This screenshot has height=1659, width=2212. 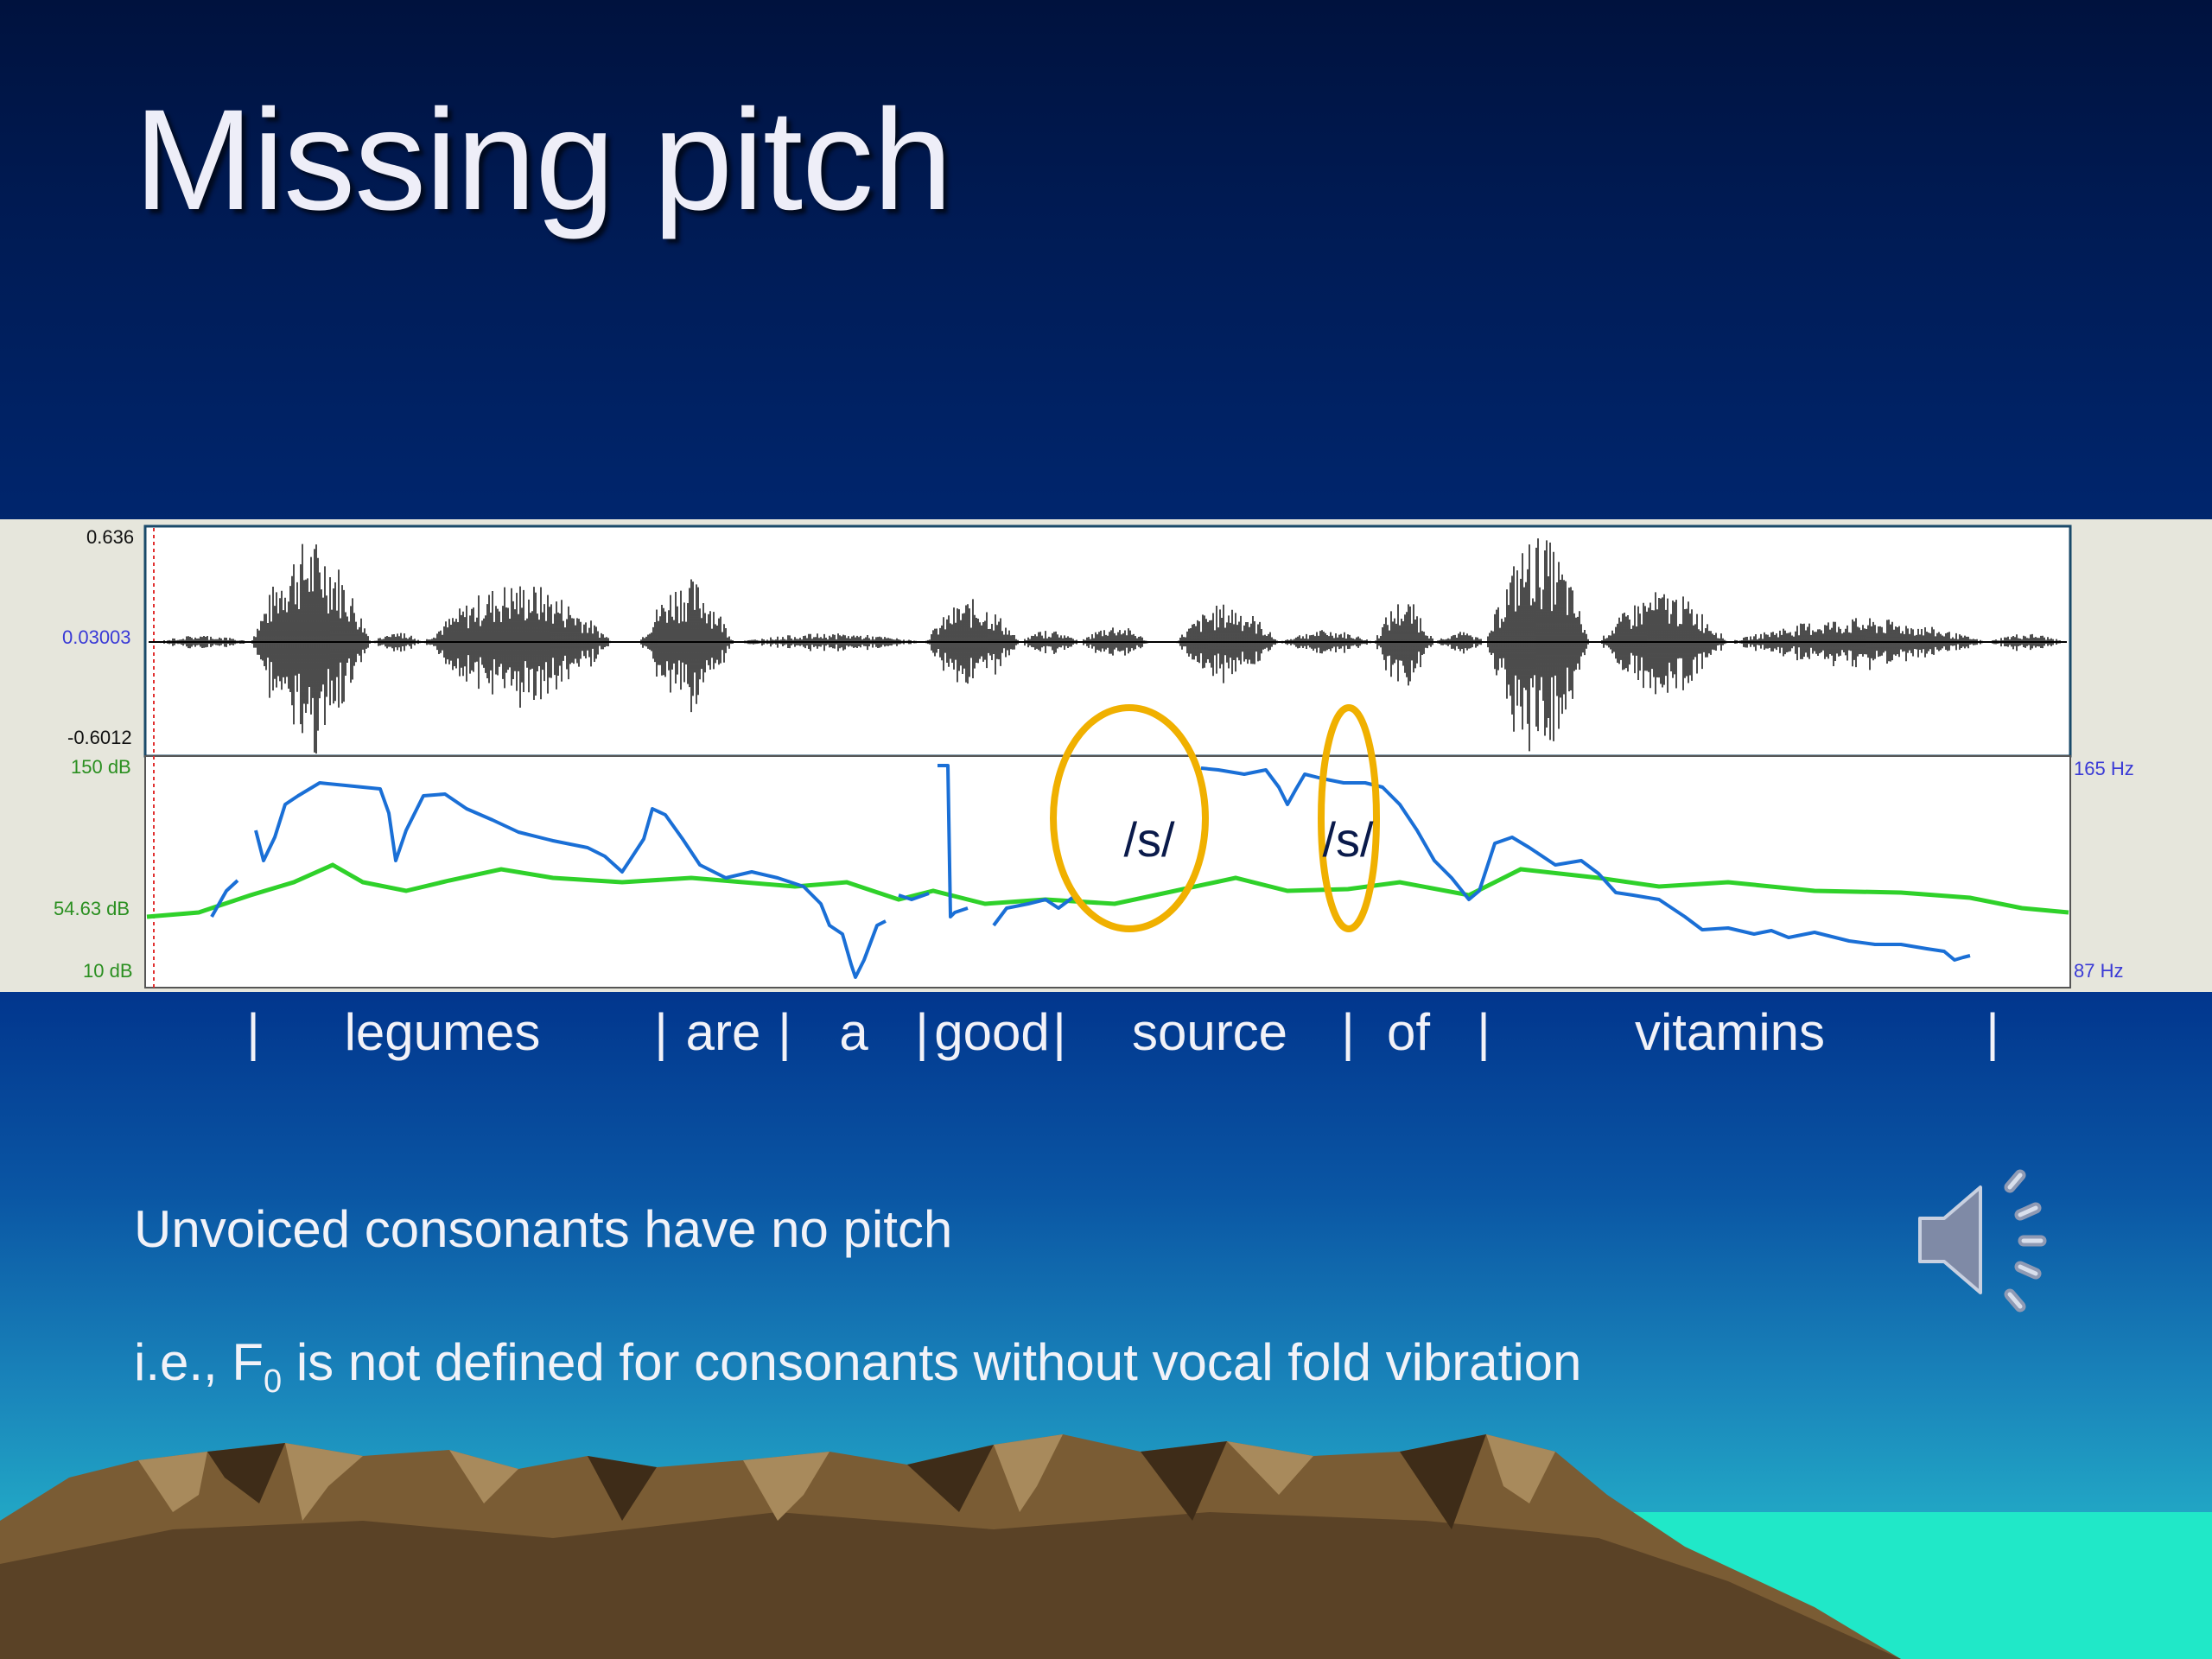 What do you see at coordinates (543, 1229) in the screenshot?
I see `bullet-unvoiced-consonants: Unvoiced consonants have no pitch` at bounding box center [543, 1229].